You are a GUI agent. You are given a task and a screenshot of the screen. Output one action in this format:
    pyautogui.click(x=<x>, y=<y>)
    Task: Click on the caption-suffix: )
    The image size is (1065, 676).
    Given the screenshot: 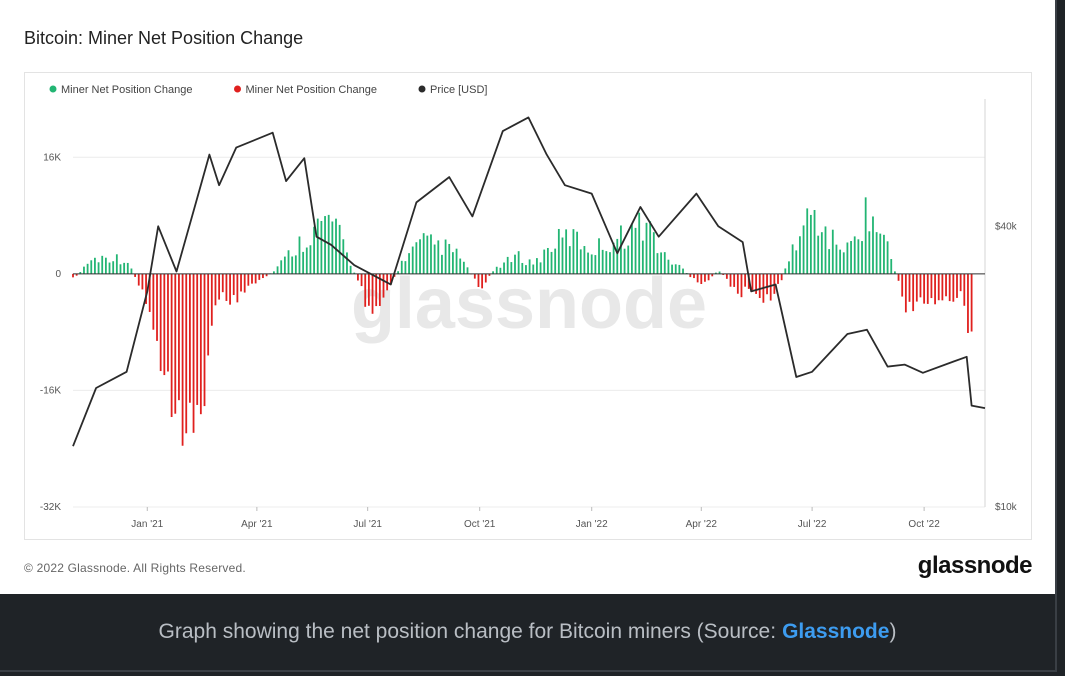 What is the action you would take?
    pyautogui.click(x=893, y=631)
    